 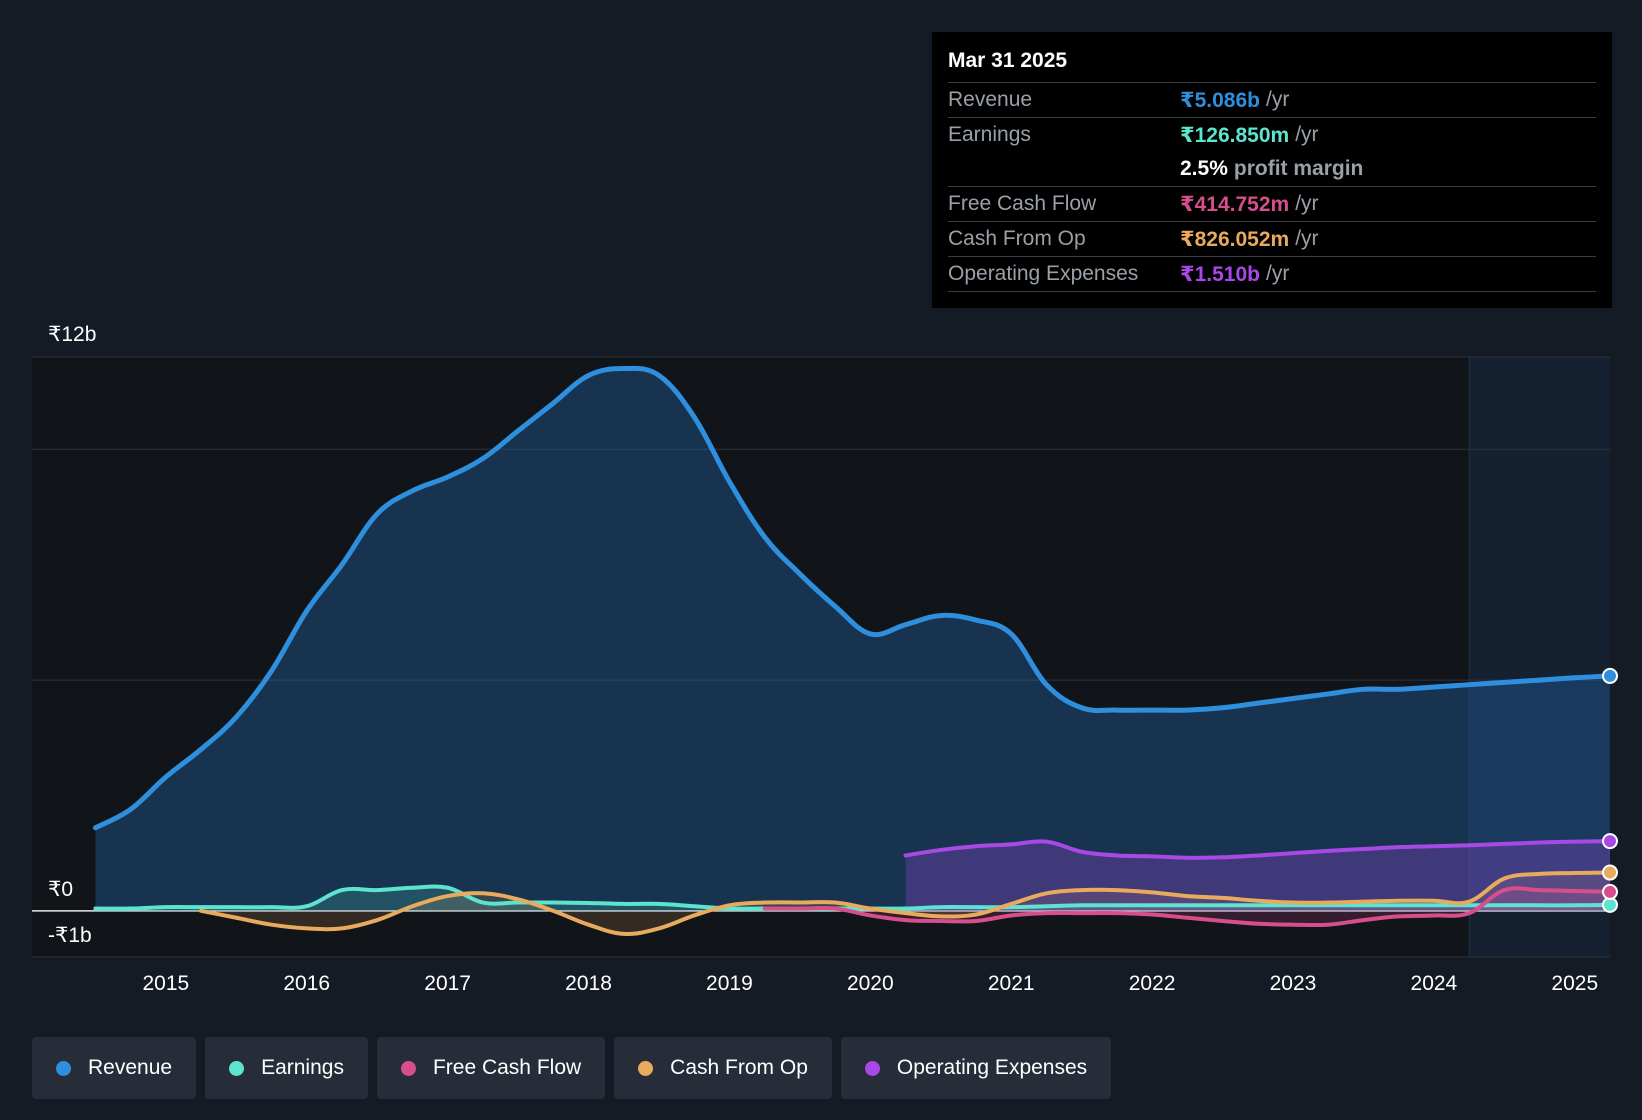 I want to click on area-operating-expenses, so click(x=1257, y=876).